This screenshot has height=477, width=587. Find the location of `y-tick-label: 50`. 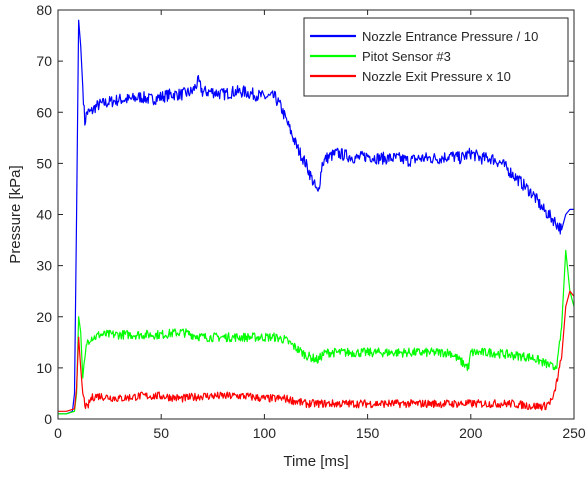

y-tick-label: 50 is located at coordinates (44, 163).